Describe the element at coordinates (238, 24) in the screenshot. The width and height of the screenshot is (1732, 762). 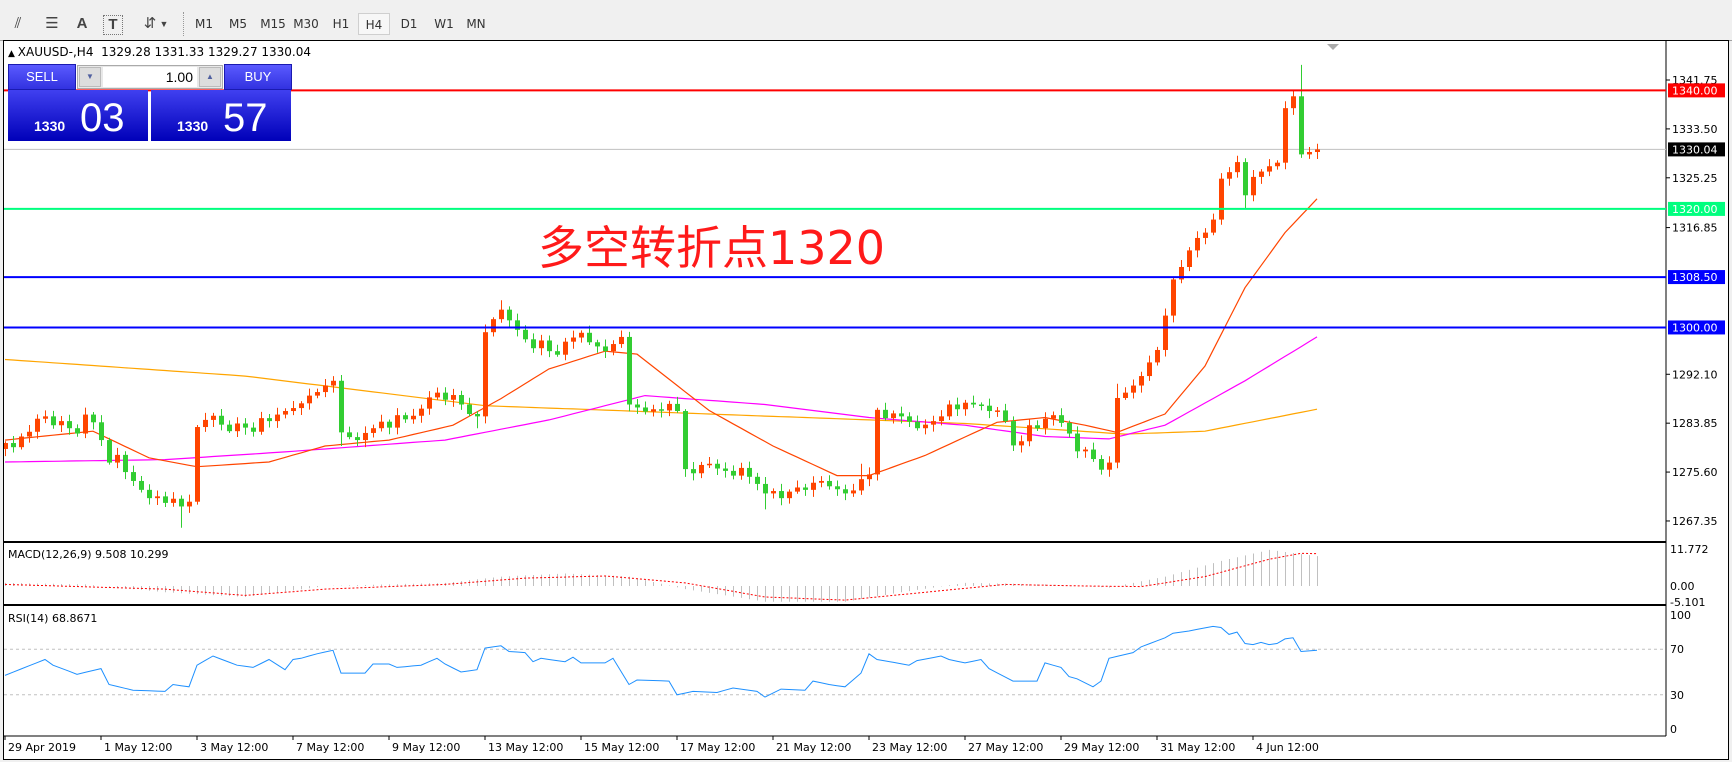
I see `timeframe-m5-button: M5` at that location.